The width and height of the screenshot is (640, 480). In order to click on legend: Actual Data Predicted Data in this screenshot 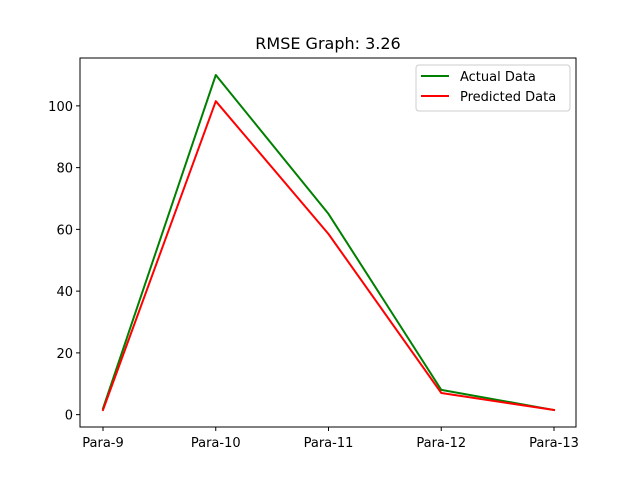, I will do `click(493, 88)`.